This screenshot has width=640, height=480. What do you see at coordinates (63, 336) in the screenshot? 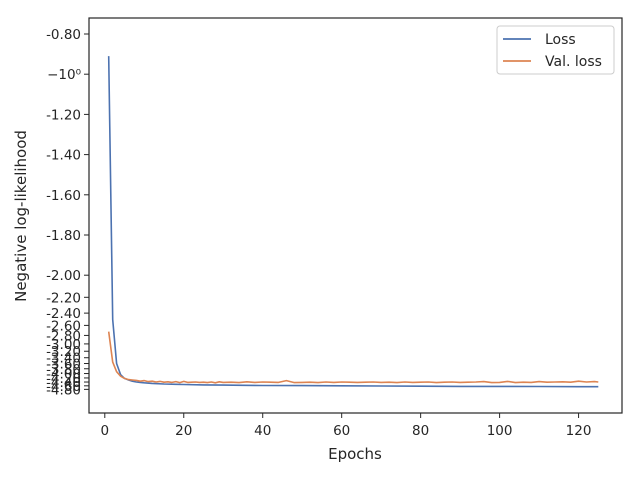
I see `y-tick-label: -2.80` at bounding box center [63, 336].